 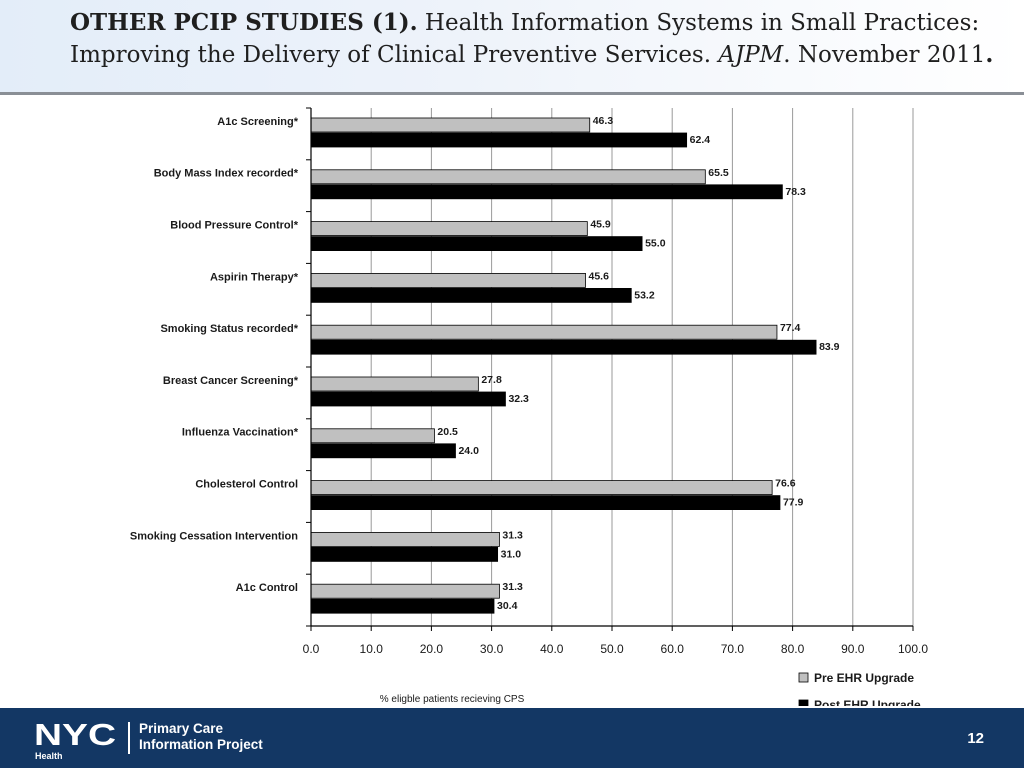 What do you see at coordinates (785, 484) in the screenshot?
I see `data-label: 76.6` at bounding box center [785, 484].